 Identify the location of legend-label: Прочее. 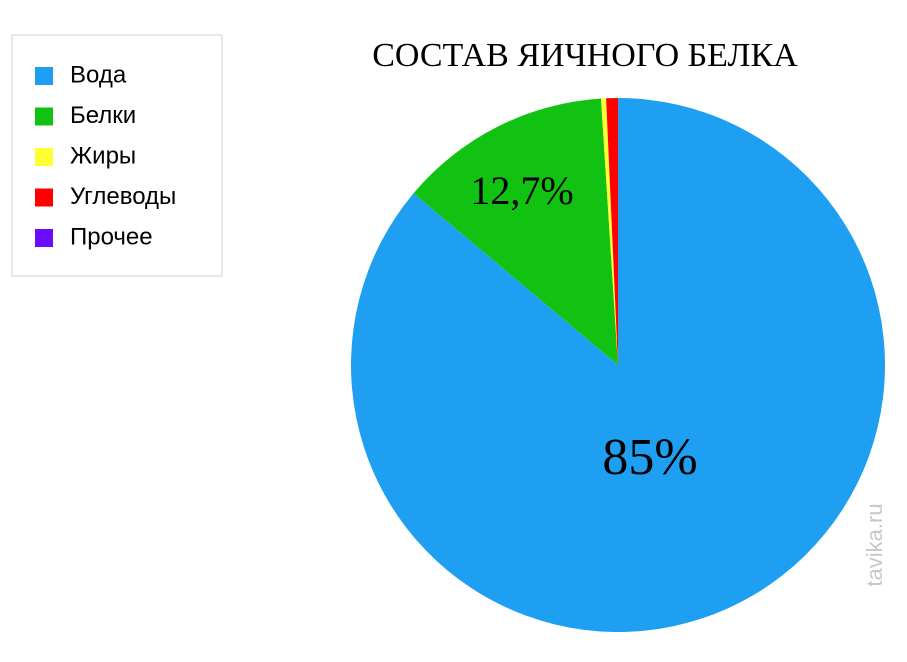
(111, 236).